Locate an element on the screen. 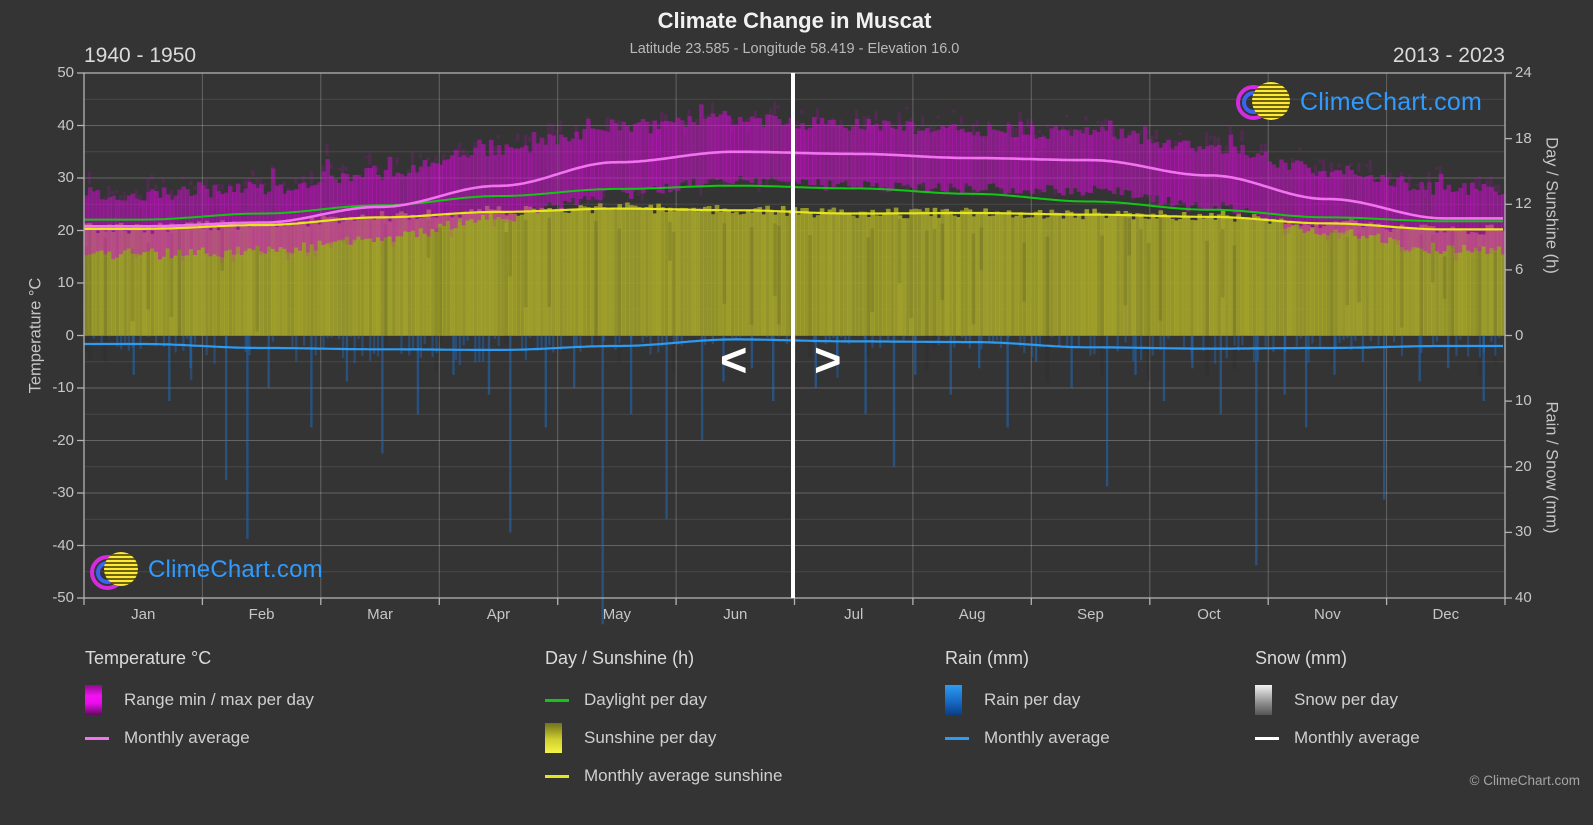 The width and height of the screenshot is (1593, 825). legend-item: Range min / max per day is located at coordinates (280, 700).